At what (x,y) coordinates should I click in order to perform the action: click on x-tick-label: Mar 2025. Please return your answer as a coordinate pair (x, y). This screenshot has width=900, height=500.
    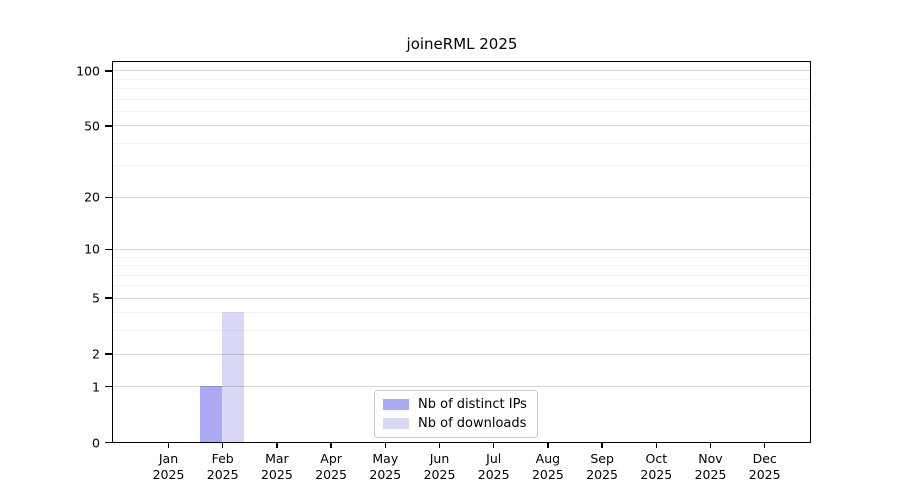
    Looking at the image, I should click on (276, 466).